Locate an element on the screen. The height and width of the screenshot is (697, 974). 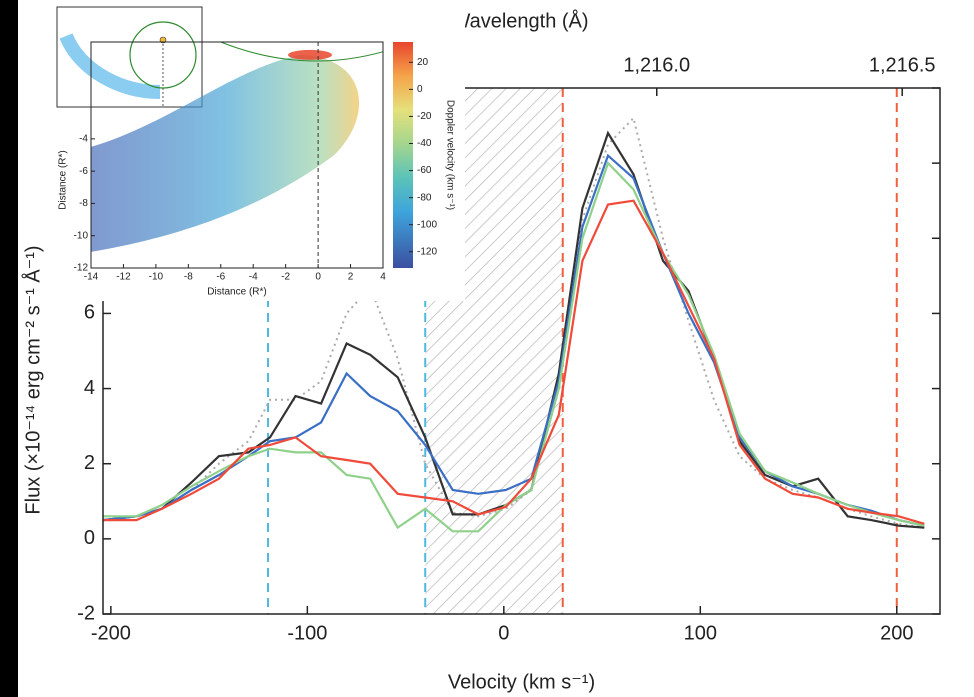
inset-y-tick-label: -12 is located at coordinates (81, 268).